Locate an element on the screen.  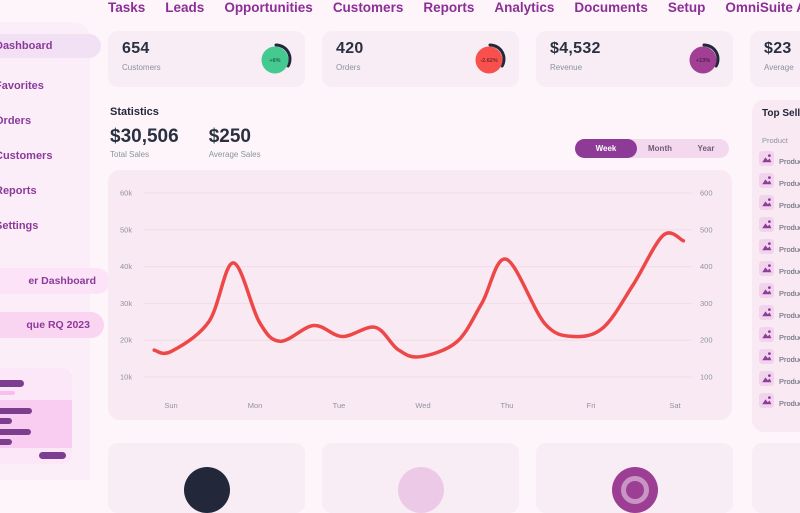
svg-text: Tue is located at coordinates (339, 405).